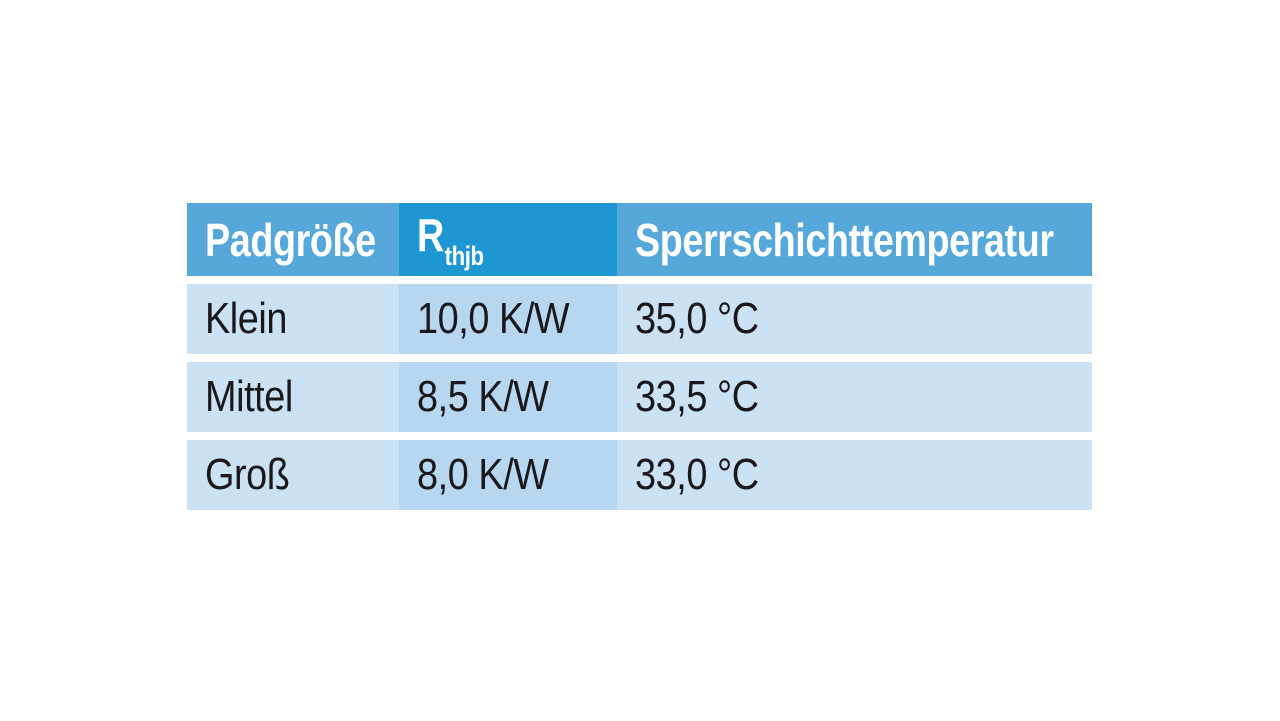 This screenshot has width=1280, height=721. Describe the element at coordinates (493, 318) in the screenshot. I see `thermal-resistance-value: 10,0 K/W` at that location.